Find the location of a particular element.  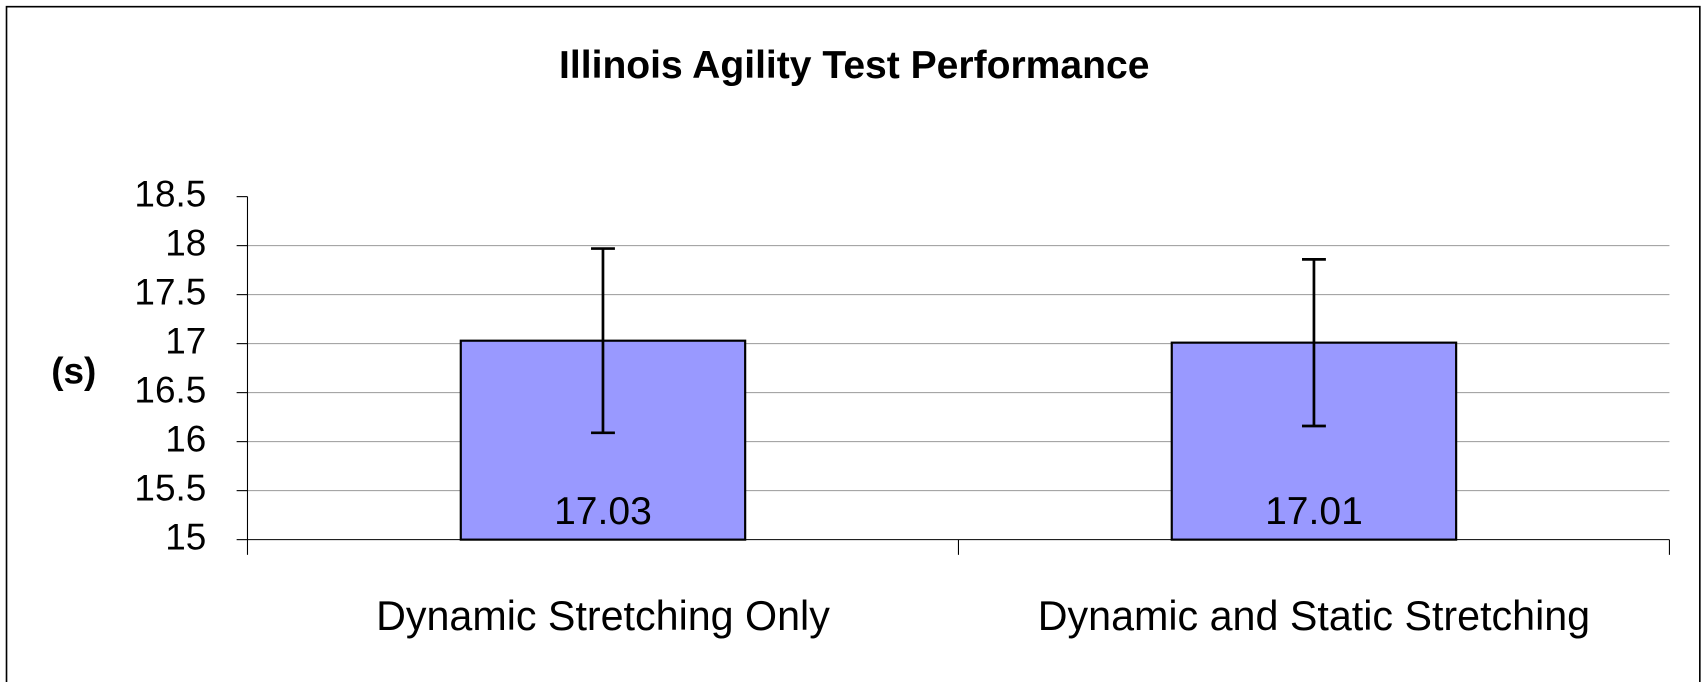

y-tick-label: 17.5 is located at coordinates (170, 291).